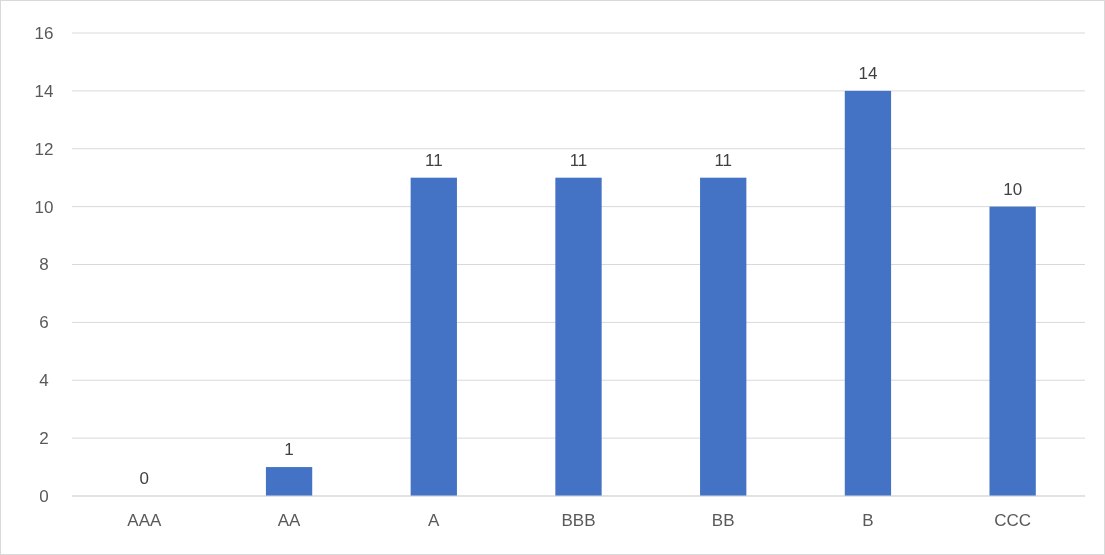  Describe the element at coordinates (578, 520) in the screenshot. I see `x-tick-label: BBB` at that location.